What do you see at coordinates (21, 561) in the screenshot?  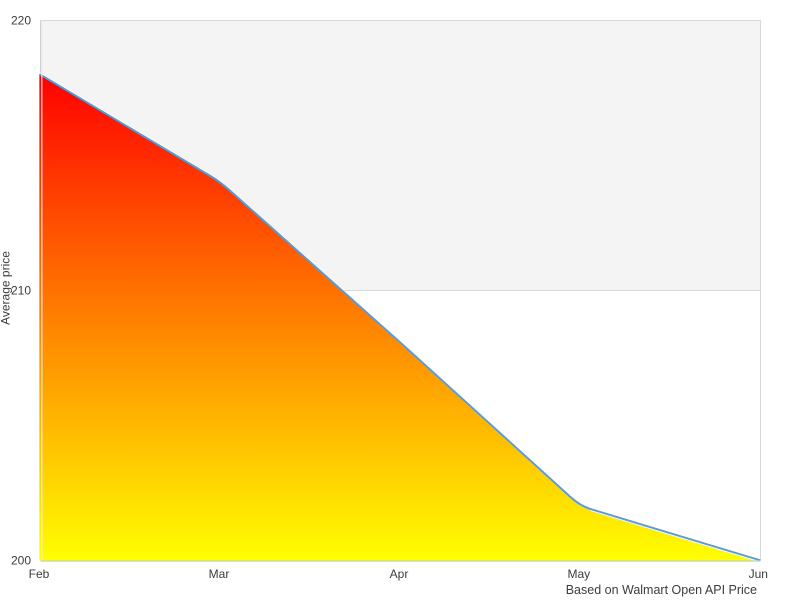 I see `svg-text: 200` at bounding box center [21, 561].